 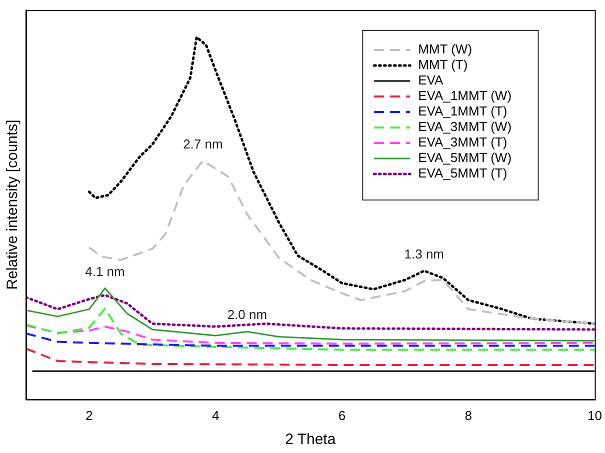 I want to click on annotation: 2.0 nm, so click(x=247, y=314).